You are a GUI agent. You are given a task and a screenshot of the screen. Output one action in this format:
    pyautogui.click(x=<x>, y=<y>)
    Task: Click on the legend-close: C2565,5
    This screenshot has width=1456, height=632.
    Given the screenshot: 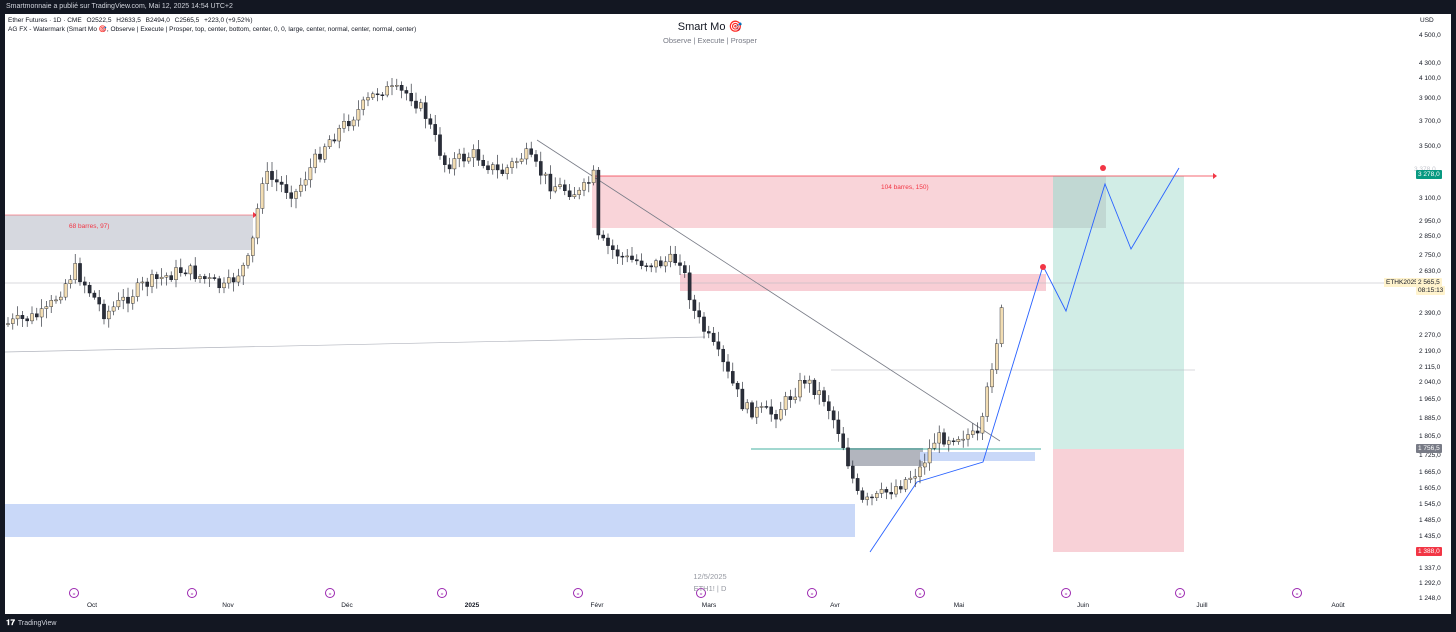 What is the action you would take?
    pyautogui.click(x=187, y=20)
    